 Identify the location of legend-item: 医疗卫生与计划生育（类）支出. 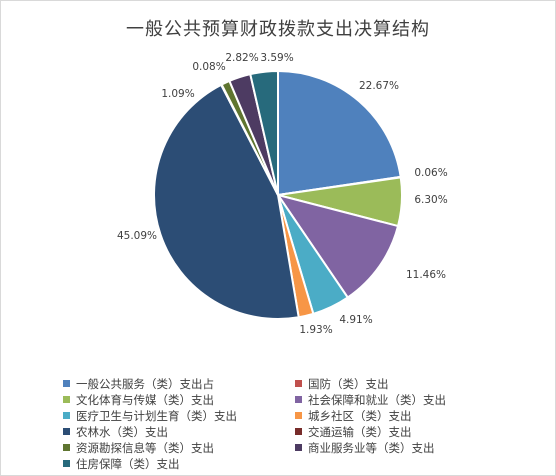
(179, 415).